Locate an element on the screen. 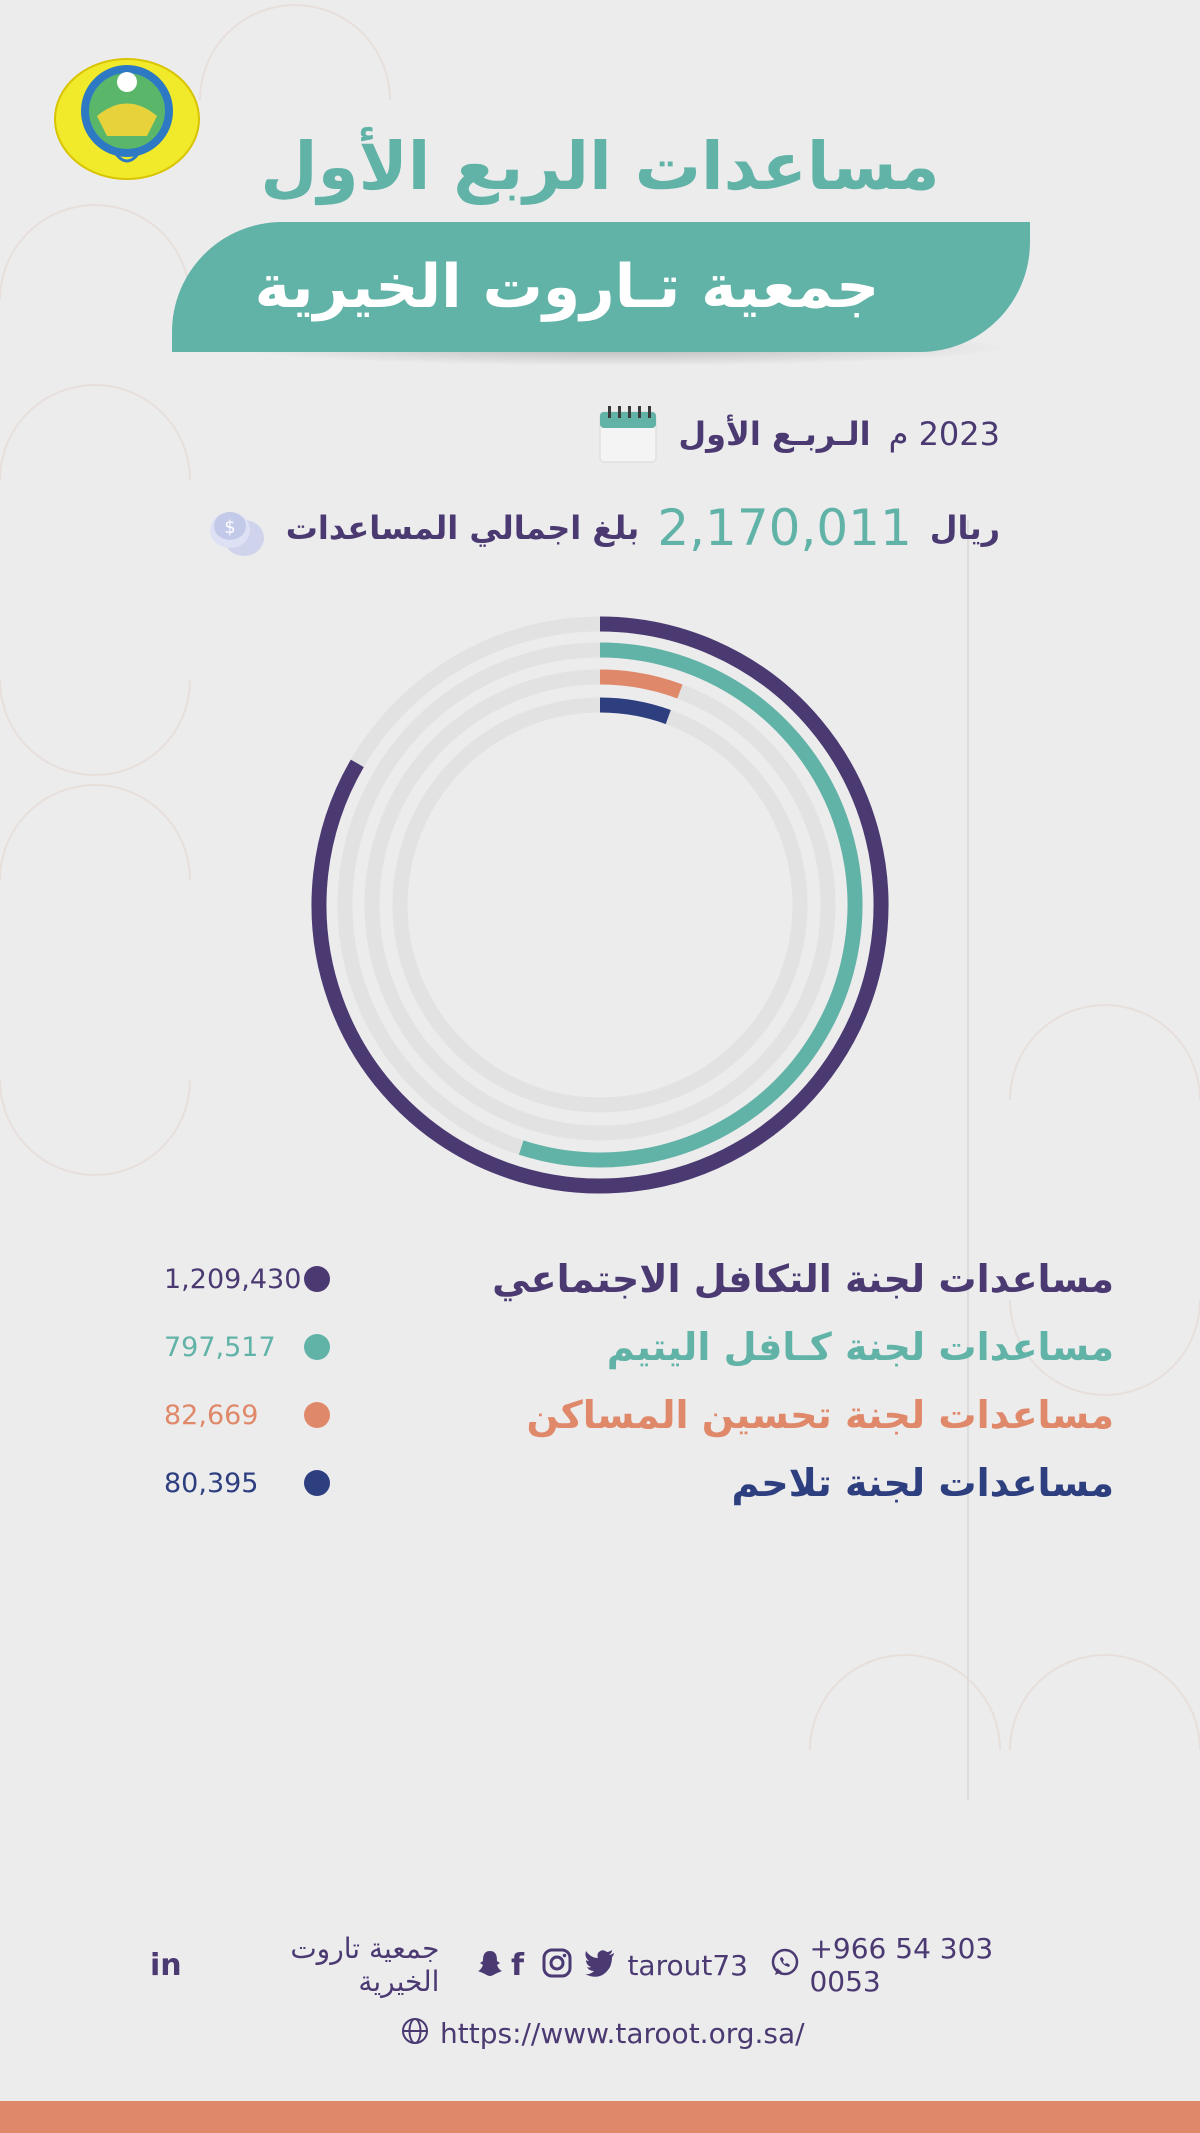  banner-title: جمعية تـاروت الخيرية is located at coordinates (567, 287).